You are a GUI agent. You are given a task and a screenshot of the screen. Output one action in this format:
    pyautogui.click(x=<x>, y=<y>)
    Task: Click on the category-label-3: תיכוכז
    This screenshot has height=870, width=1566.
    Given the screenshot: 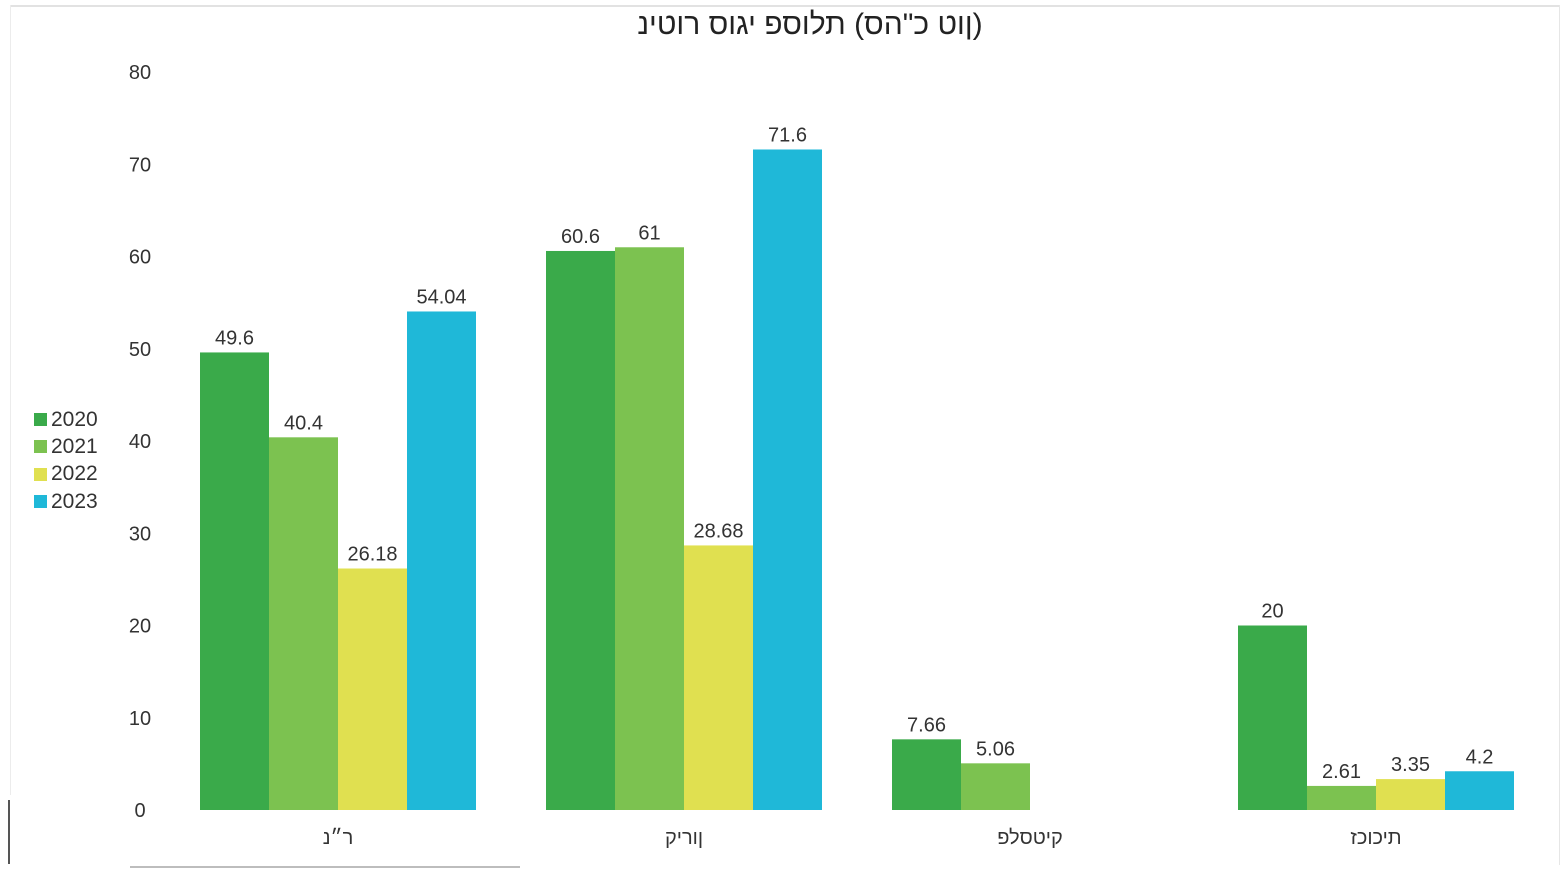 What is the action you would take?
    pyautogui.click(x=1375, y=838)
    